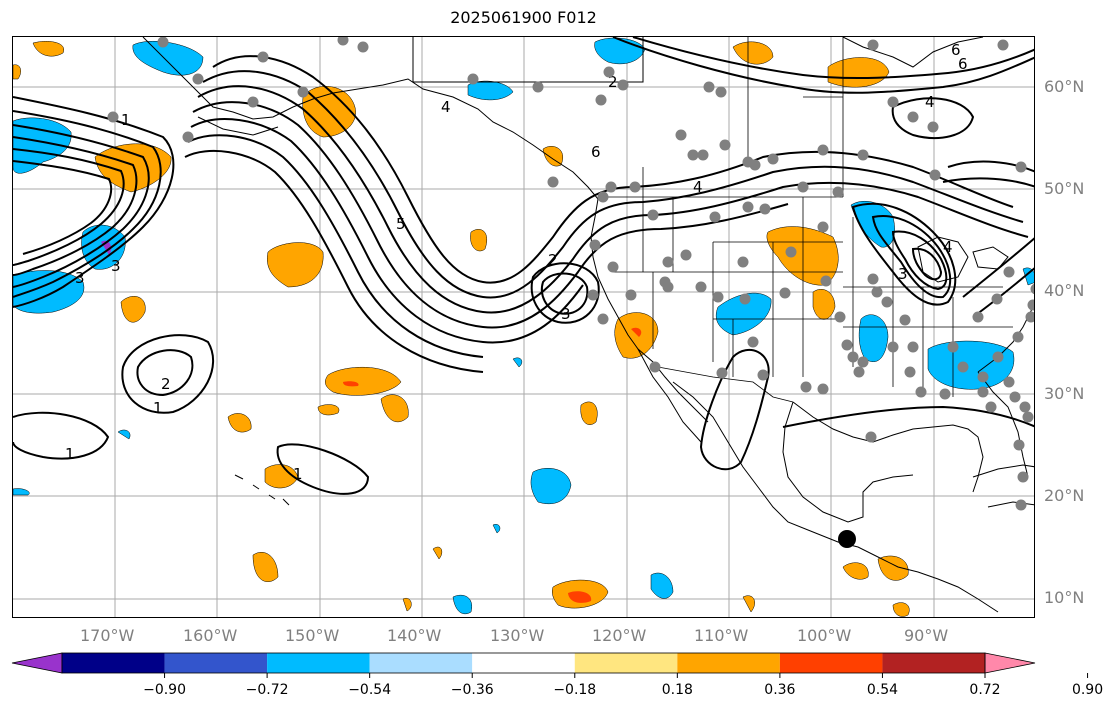 This screenshot has width=1105, height=712. I want to click on colorbar-tick-label: −0.18, so click(575, 690).